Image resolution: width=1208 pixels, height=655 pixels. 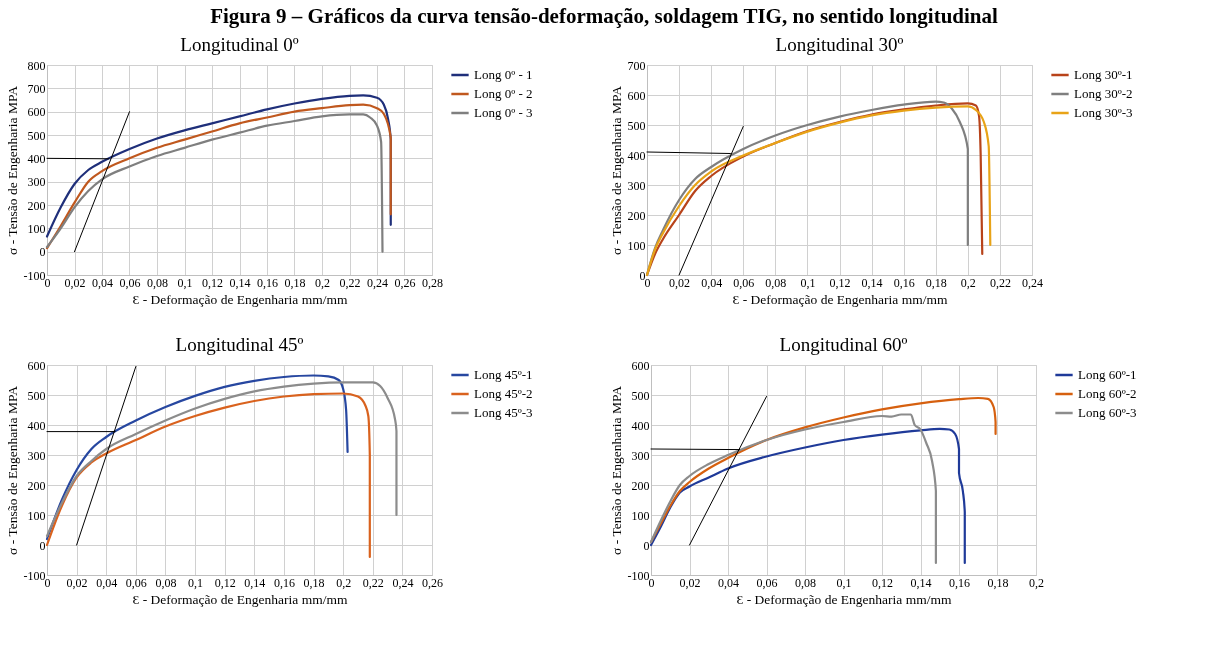 What do you see at coordinates (1103, 74) in the screenshot?
I see `legend-label: Long 30º-1` at bounding box center [1103, 74].